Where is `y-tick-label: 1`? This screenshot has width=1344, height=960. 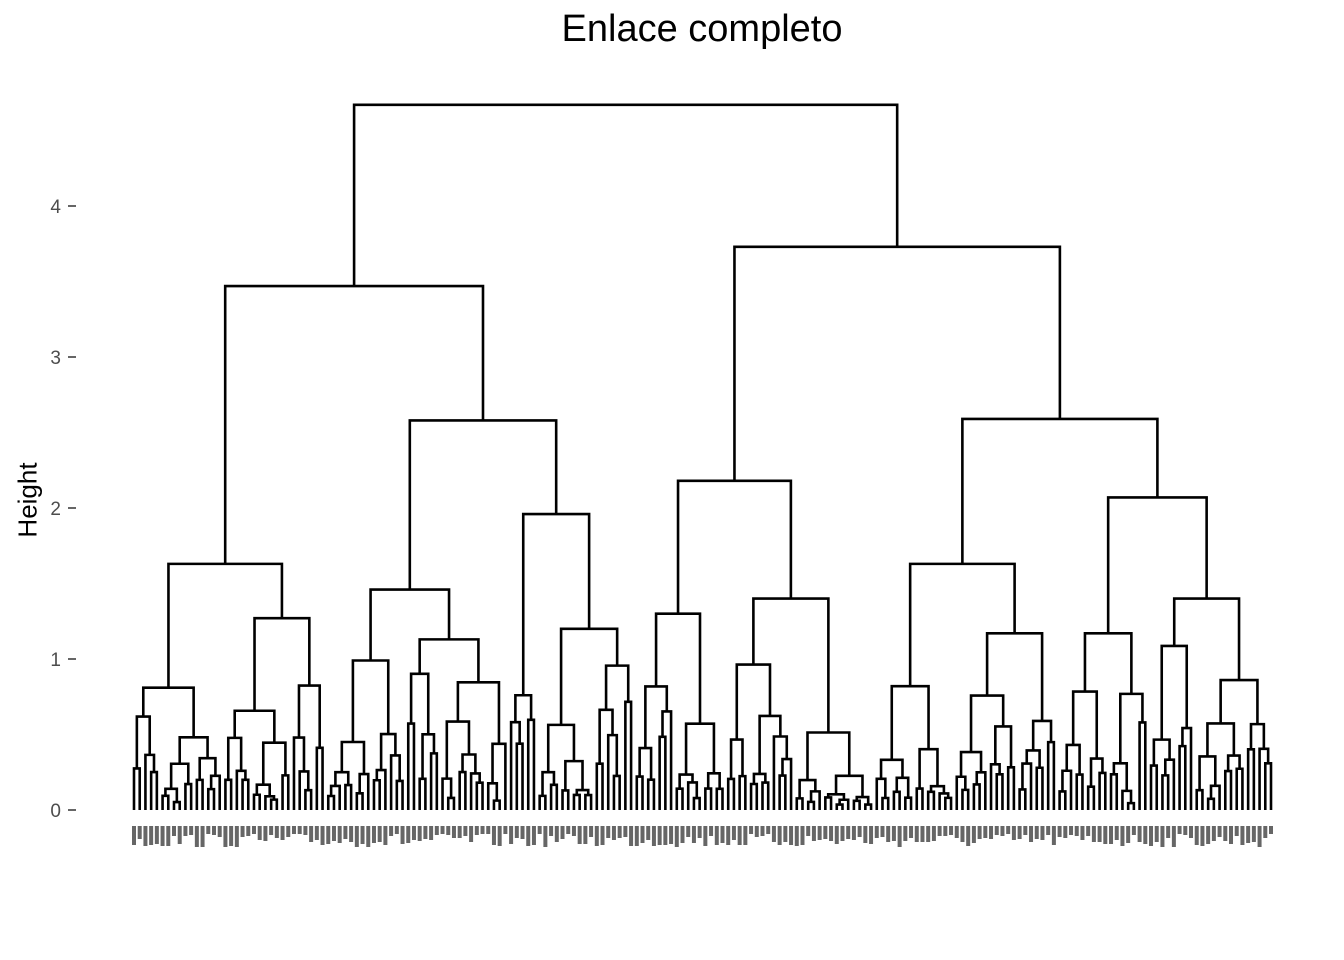 y-tick-label: 1 is located at coordinates (55, 660).